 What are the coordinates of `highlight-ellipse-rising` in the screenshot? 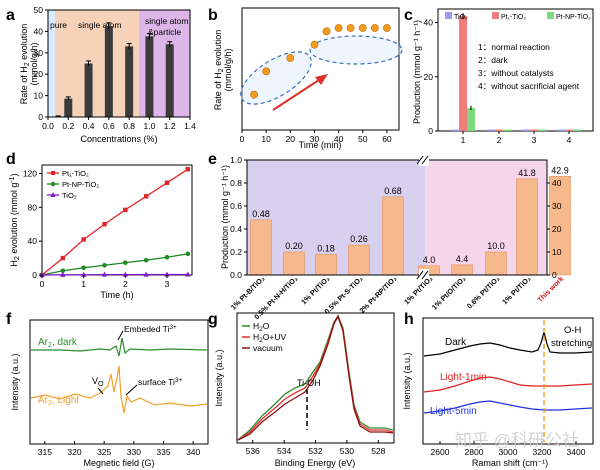 It's located at (276, 78).